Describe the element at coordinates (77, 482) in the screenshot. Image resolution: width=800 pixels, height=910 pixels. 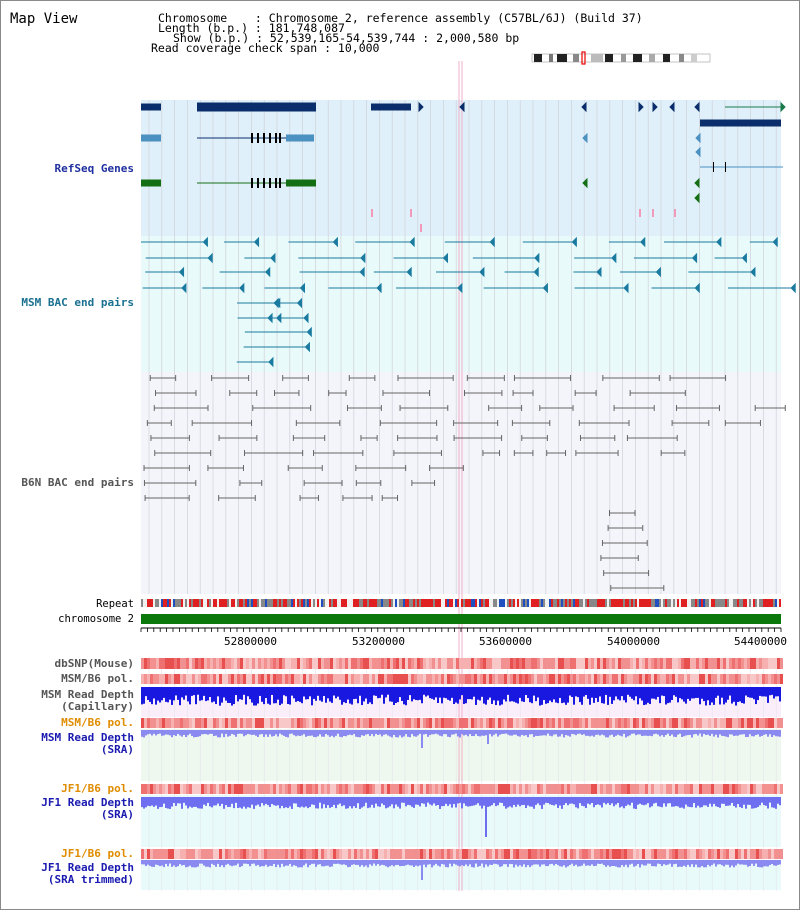
I see `b6n-bac-label: B6N BAC end pairs` at that location.